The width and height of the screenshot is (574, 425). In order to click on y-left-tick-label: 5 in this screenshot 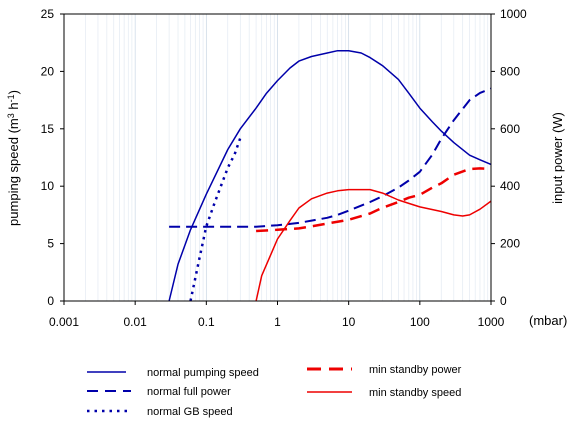, I will do `click(50, 244)`.